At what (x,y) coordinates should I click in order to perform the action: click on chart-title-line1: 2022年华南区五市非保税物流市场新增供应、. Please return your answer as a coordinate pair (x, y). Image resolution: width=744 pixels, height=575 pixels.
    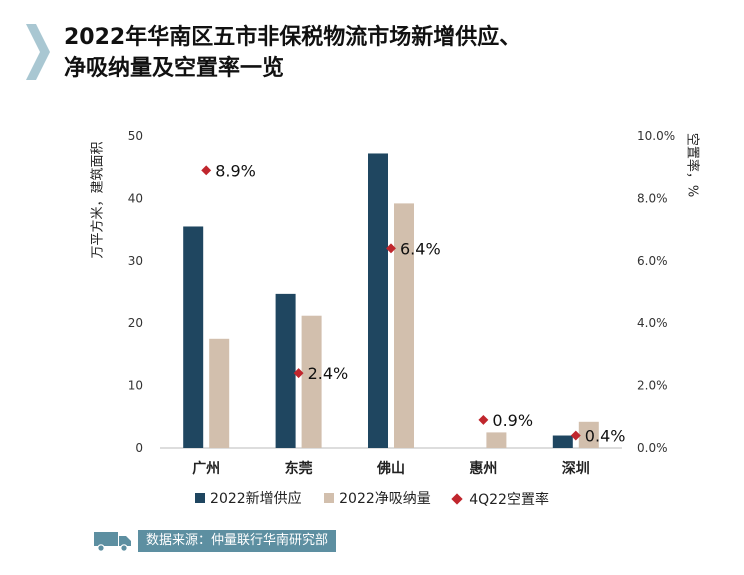
    Looking at the image, I should click on (293, 37).